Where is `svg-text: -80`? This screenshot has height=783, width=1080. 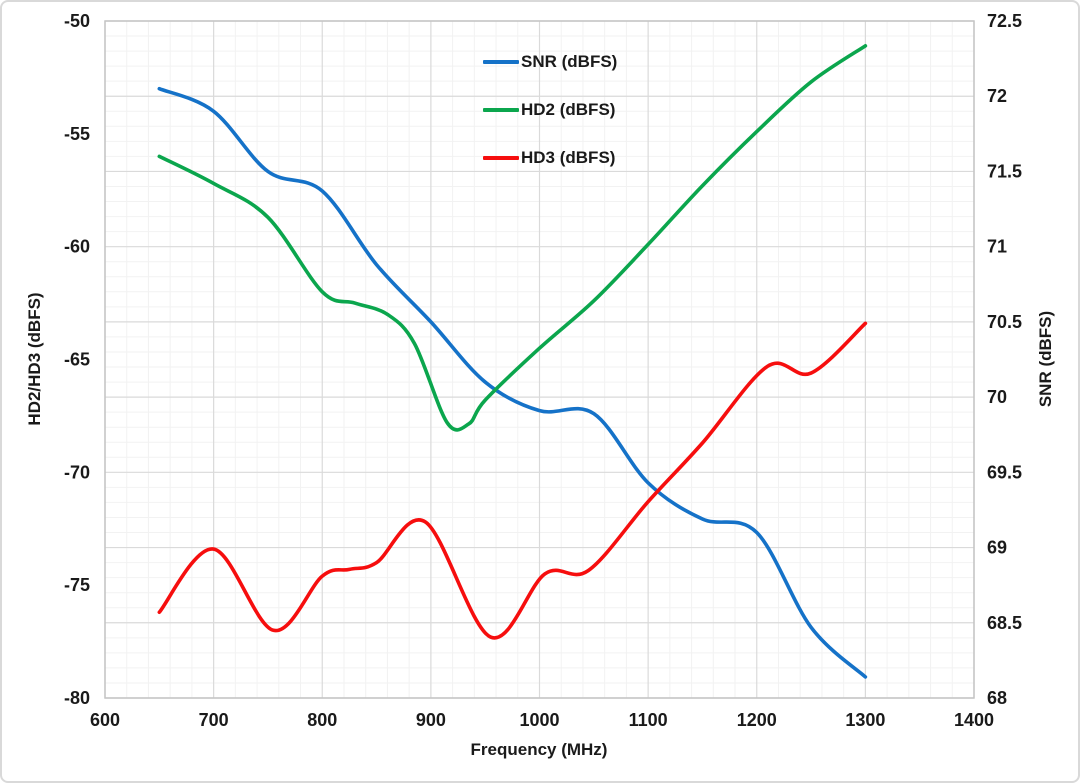 svg-text: -80 is located at coordinates (77, 698).